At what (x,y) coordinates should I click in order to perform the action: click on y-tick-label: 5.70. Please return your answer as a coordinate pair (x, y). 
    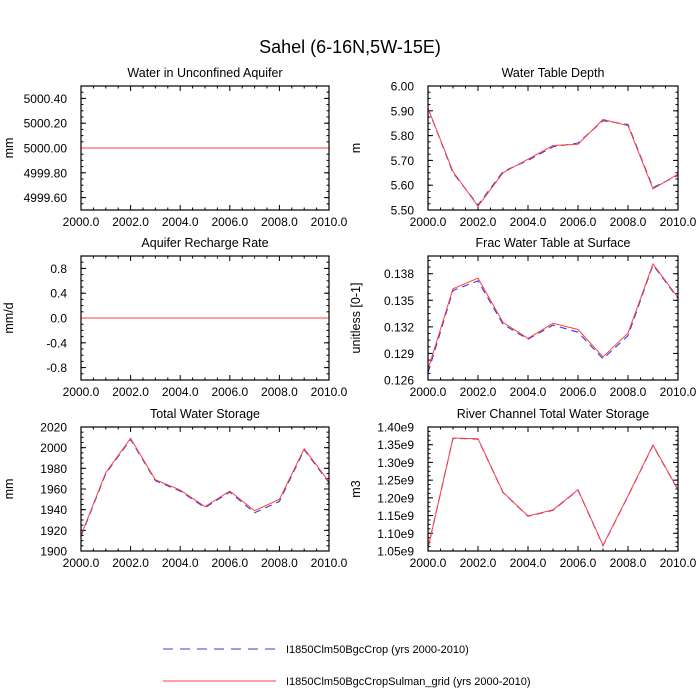
    Looking at the image, I should click on (403, 161).